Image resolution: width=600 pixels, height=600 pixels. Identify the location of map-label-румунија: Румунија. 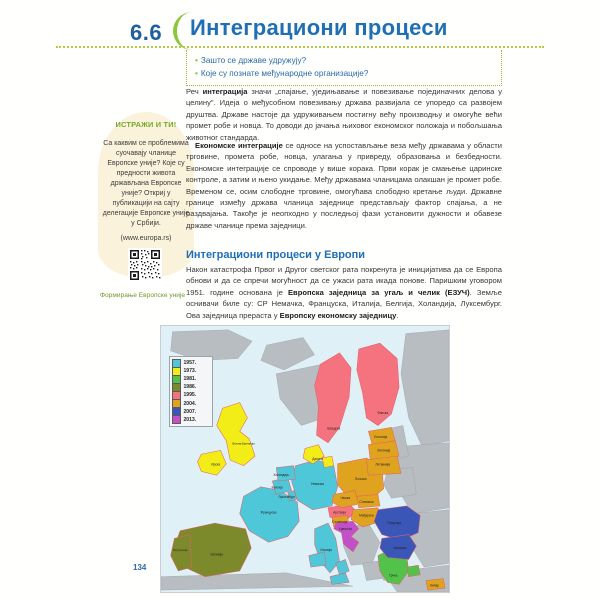
(395, 523).